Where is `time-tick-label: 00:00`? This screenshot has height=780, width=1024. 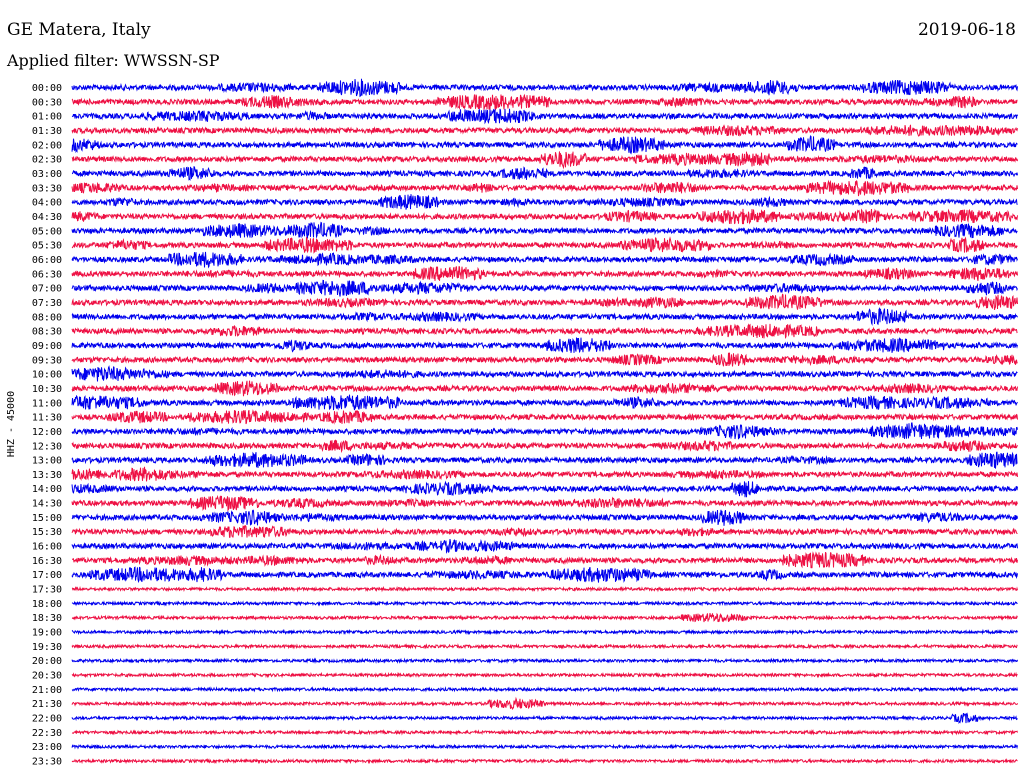
time-tick-label: 00:00 is located at coordinates (47, 88).